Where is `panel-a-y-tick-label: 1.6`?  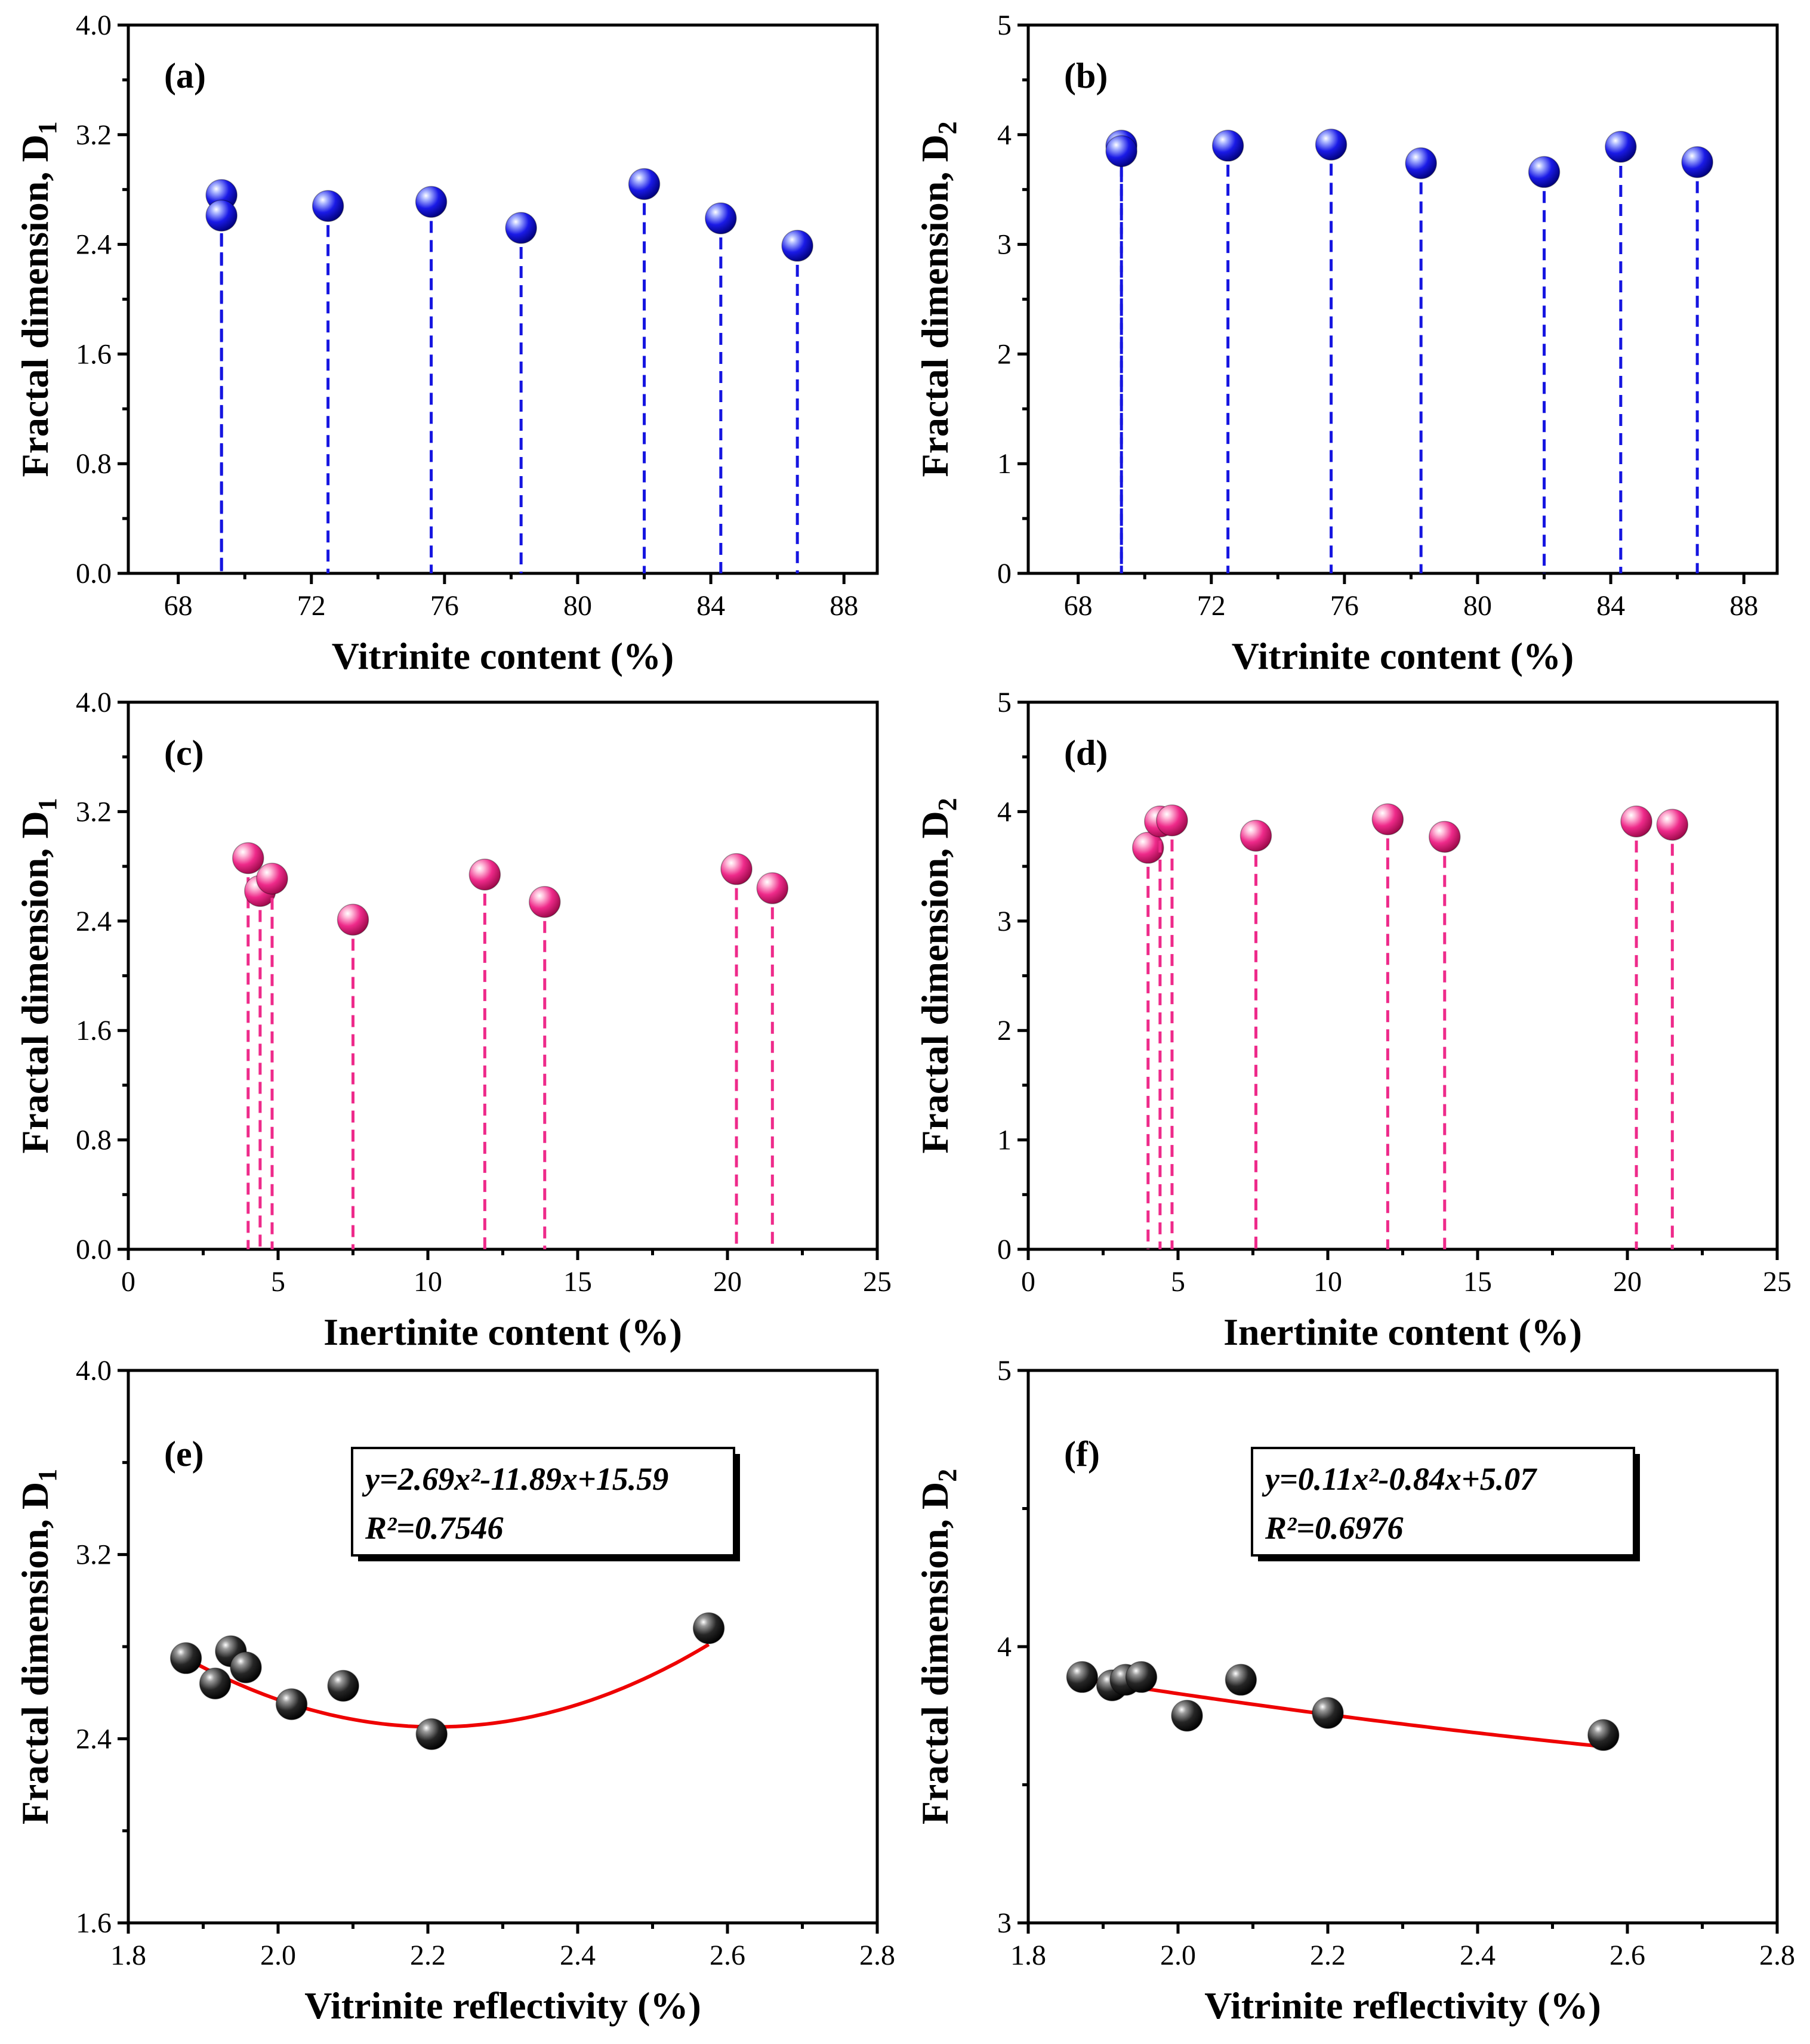 panel-a-y-tick-label: 1.6 is located at coordinates (94, 354).